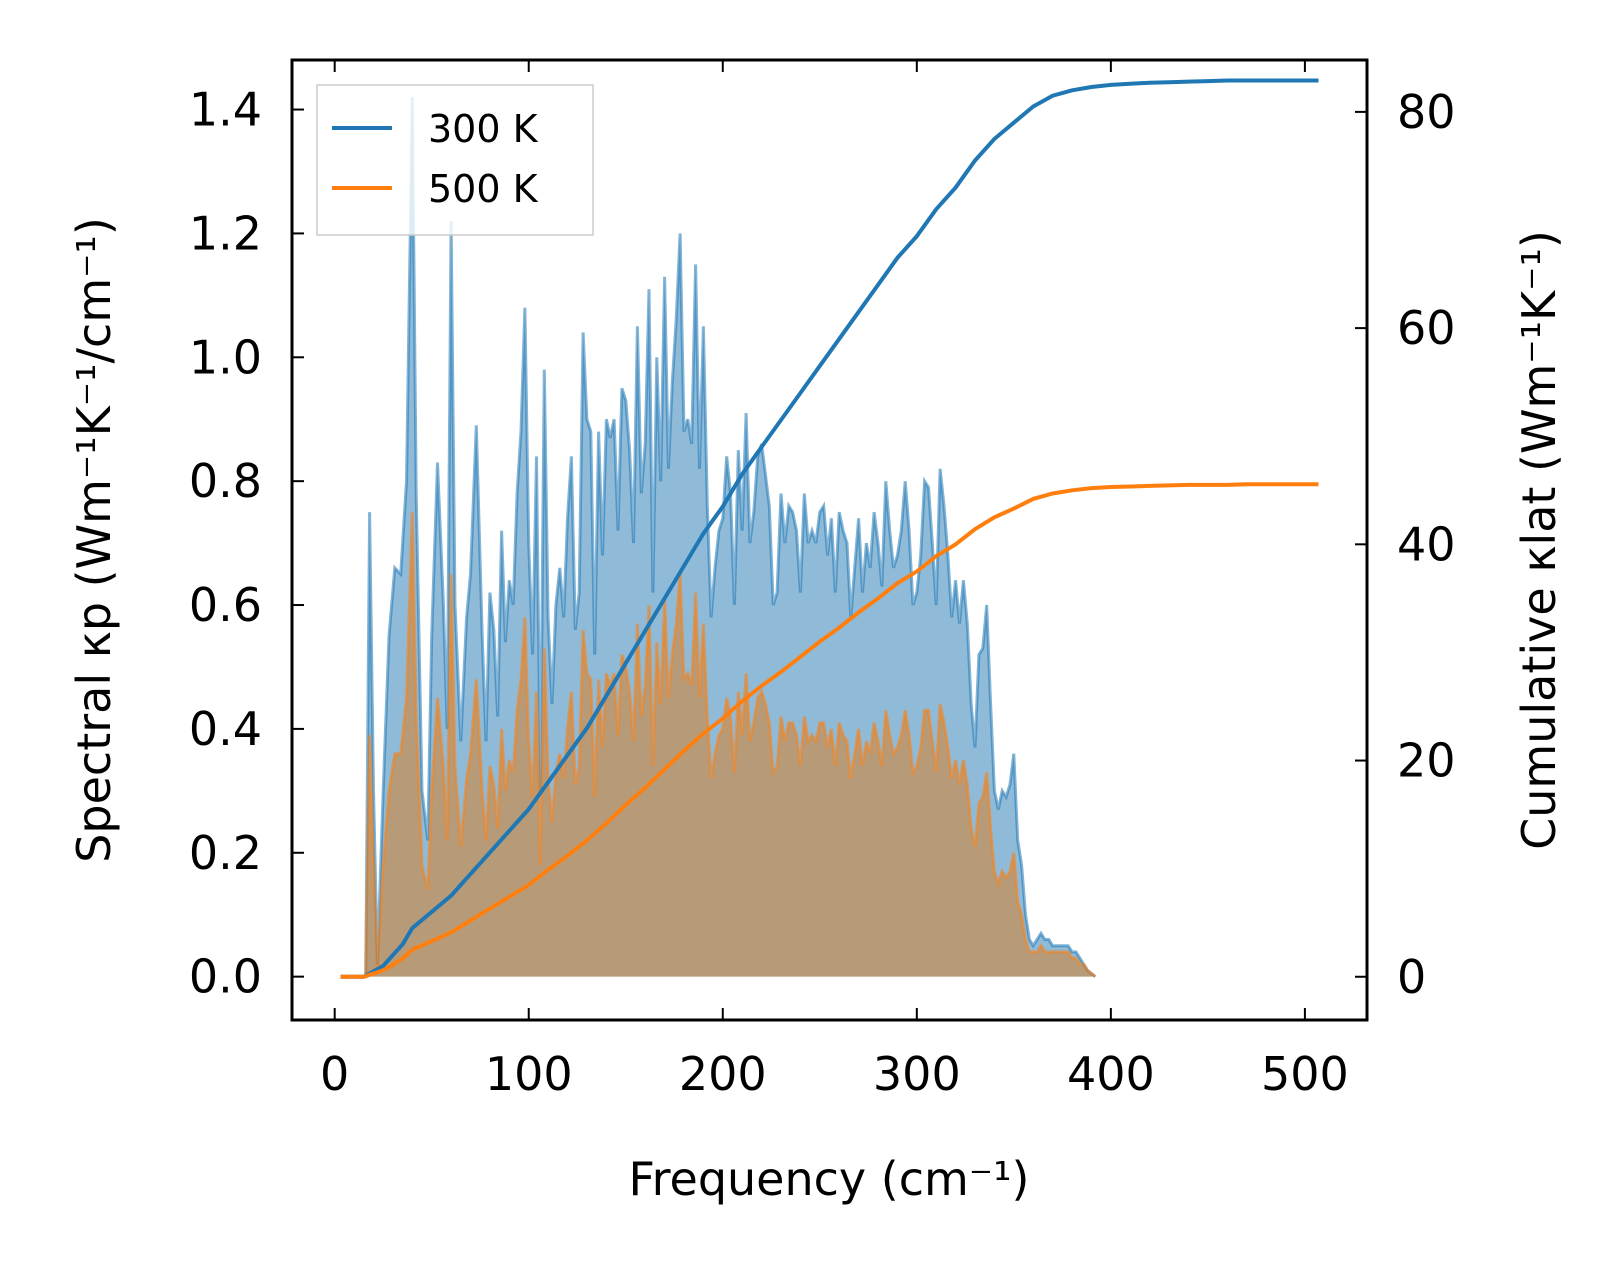 The width and height of the screenshot is (1623, 1264). I want to click on legend-label-300k: 300 K, so click(483, 129).